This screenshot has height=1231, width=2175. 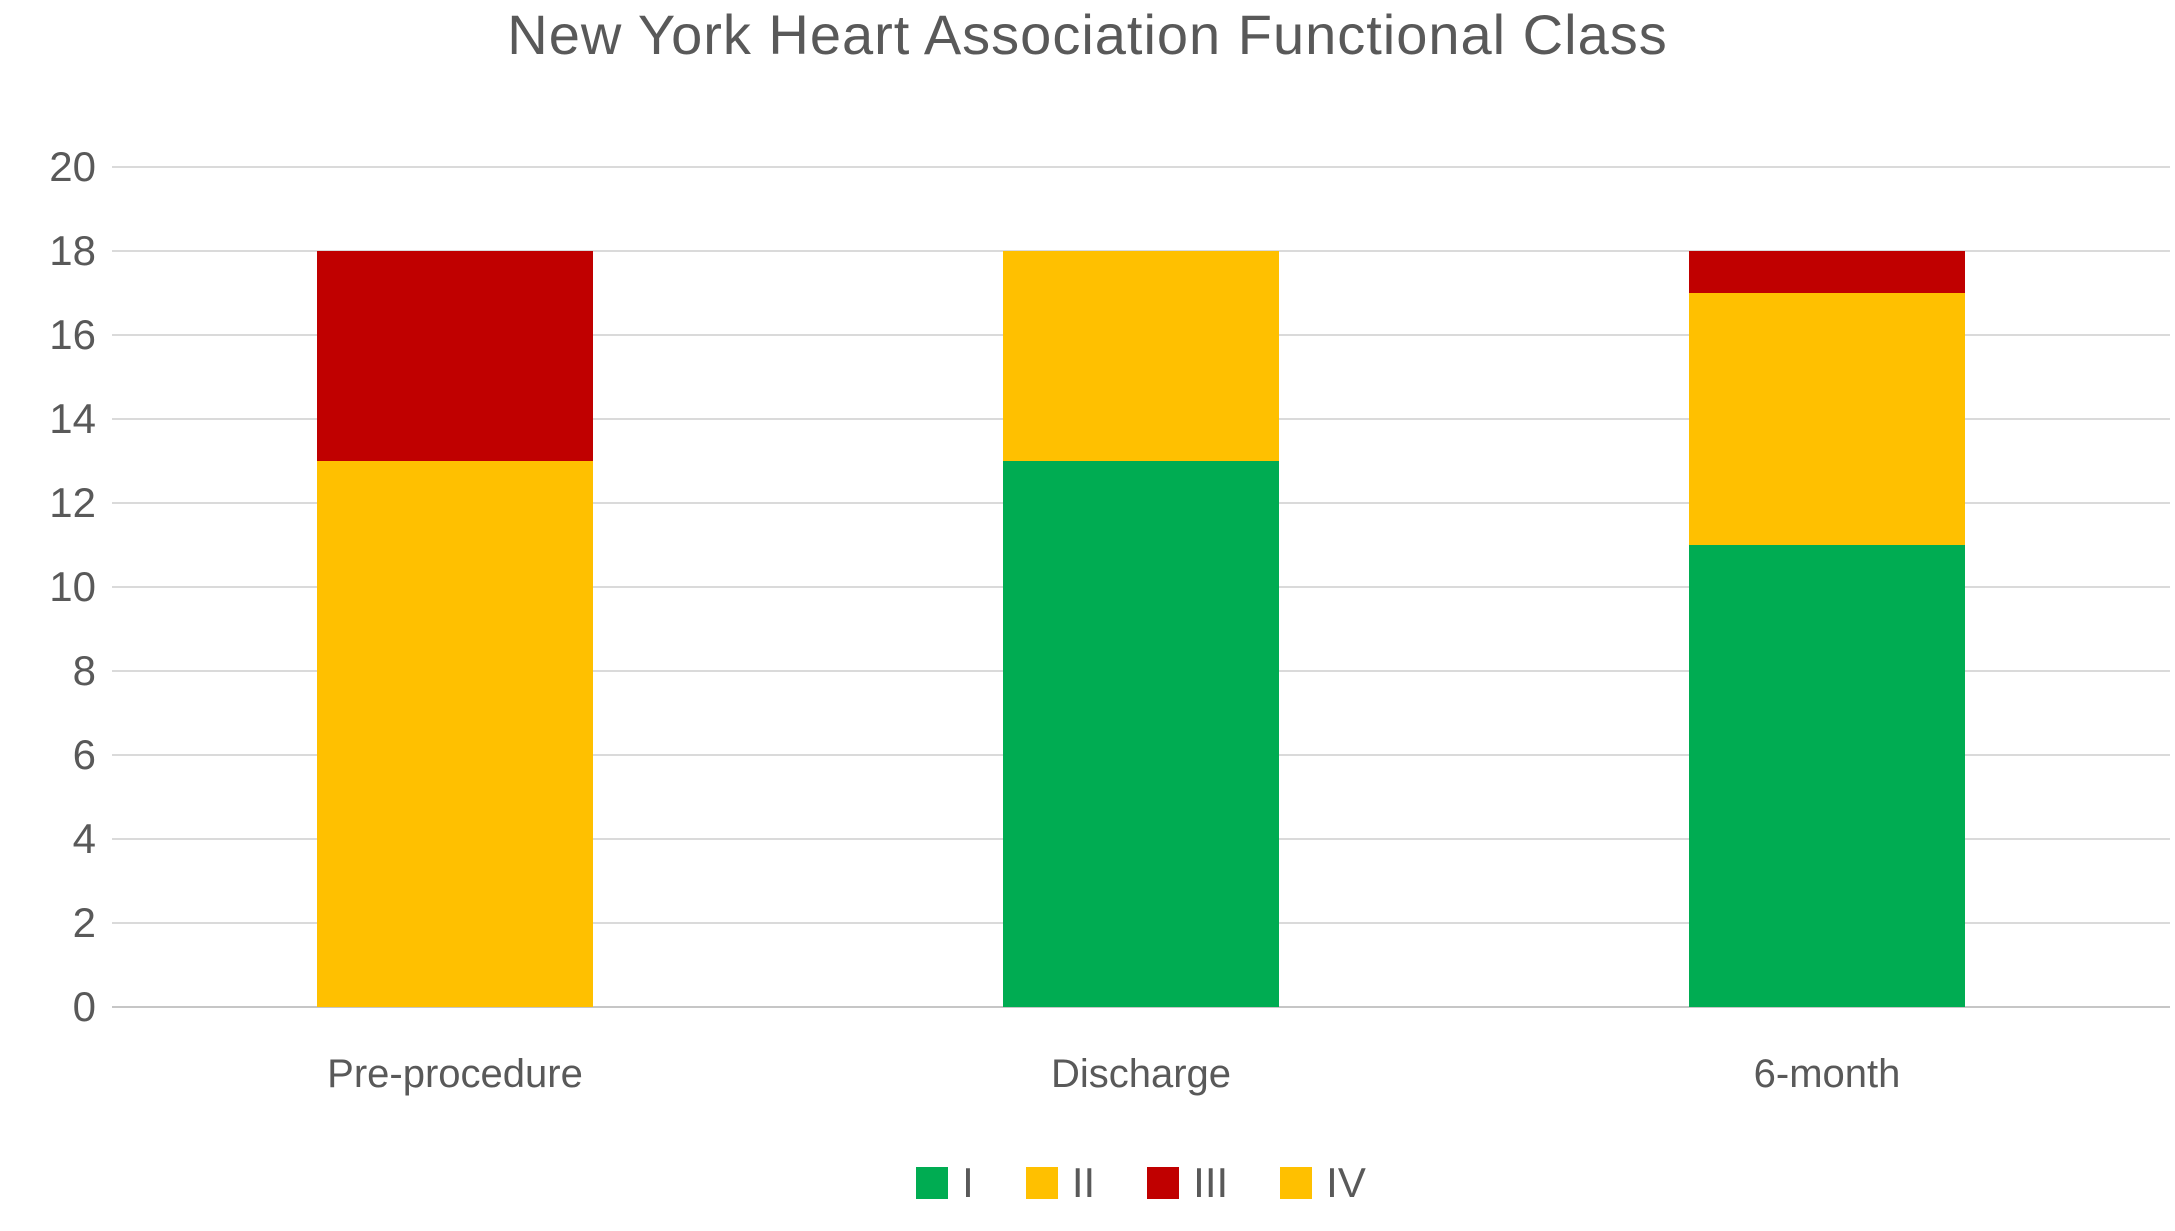 What do you see at coordinates (1141, 1183) in the screenshot?
I see `chart-legend: I II III IV` at bounding box center [1141, 1183].